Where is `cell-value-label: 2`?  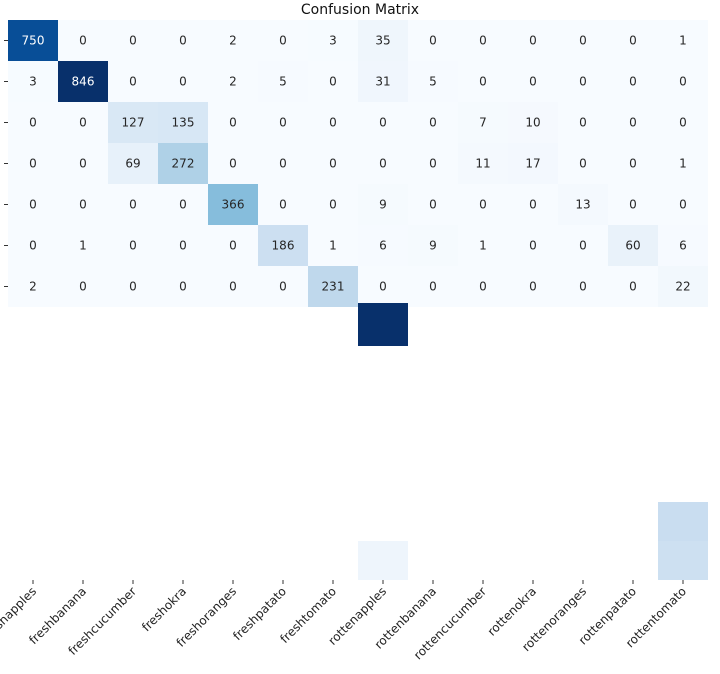
cell-value-label: 2 is located at coordinates (233, 41).